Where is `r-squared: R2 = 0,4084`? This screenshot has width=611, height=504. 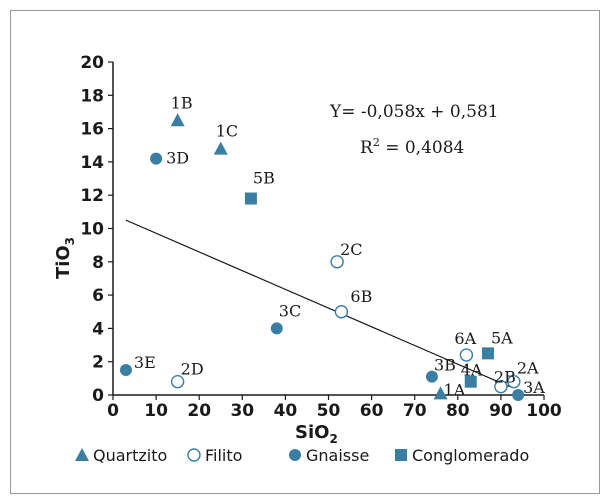 r-squared: R2 = 0,4084 is located at coordinates (412, 147).